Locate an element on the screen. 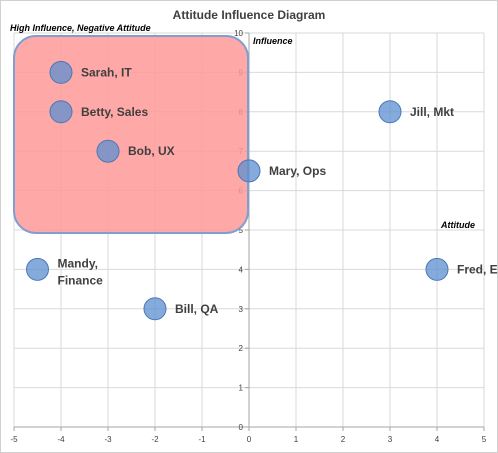  x-tick-label: -2 is located at coordinates (155, 439).